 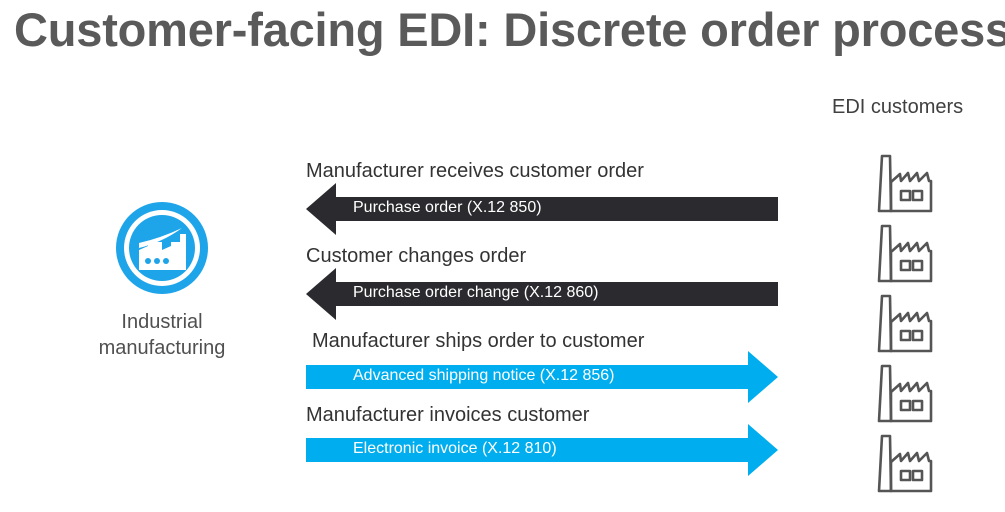 I want to click on arrow-left: Purchase order change (X.12 860), so click(x=542, y=294).